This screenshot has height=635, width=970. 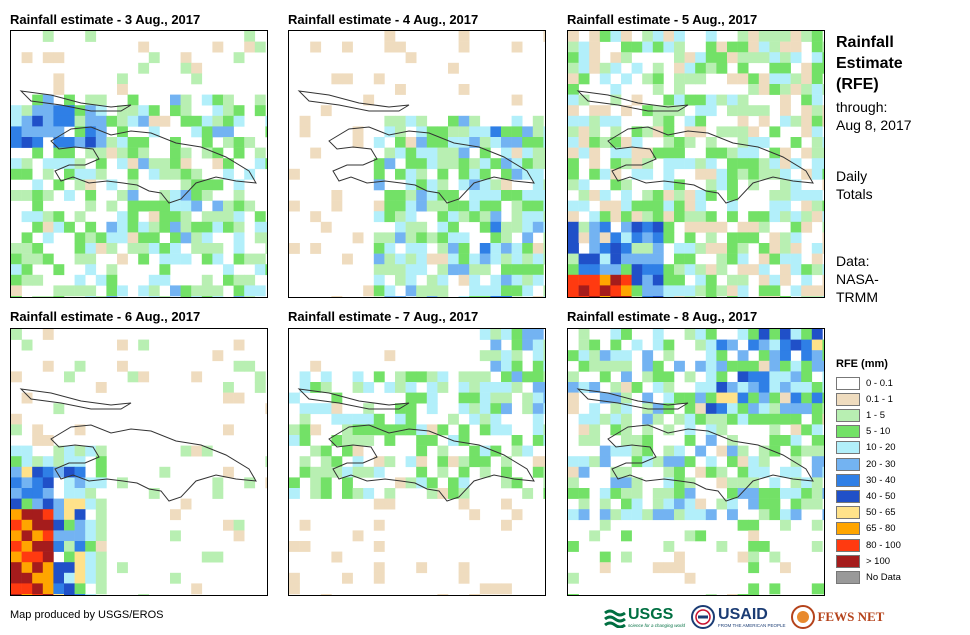 What do you see at coordinates (710, 463) in the screenshot?
I see `coastline-outline` at bounding box center [710, 463].